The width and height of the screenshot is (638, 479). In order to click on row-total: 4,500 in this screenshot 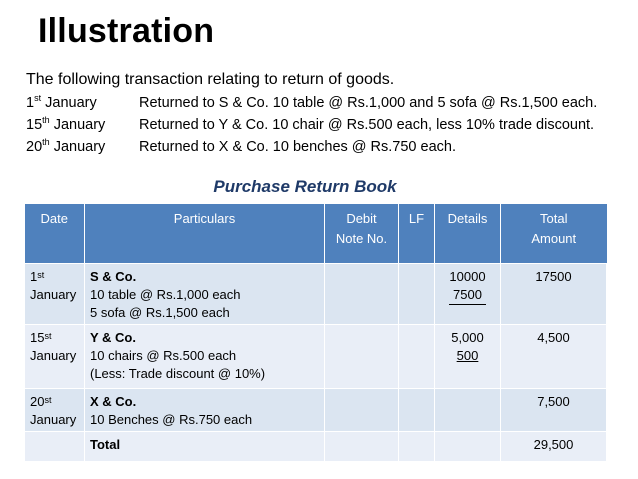, I will do `click(553, 356)`.